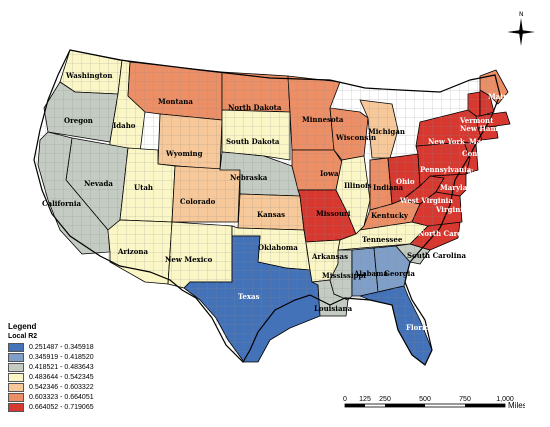  Describe the element at coordinates (433, 404) in the screenshot. I see `scale-bar: 0 125 250 500 750 1,000 Miles` at that location.